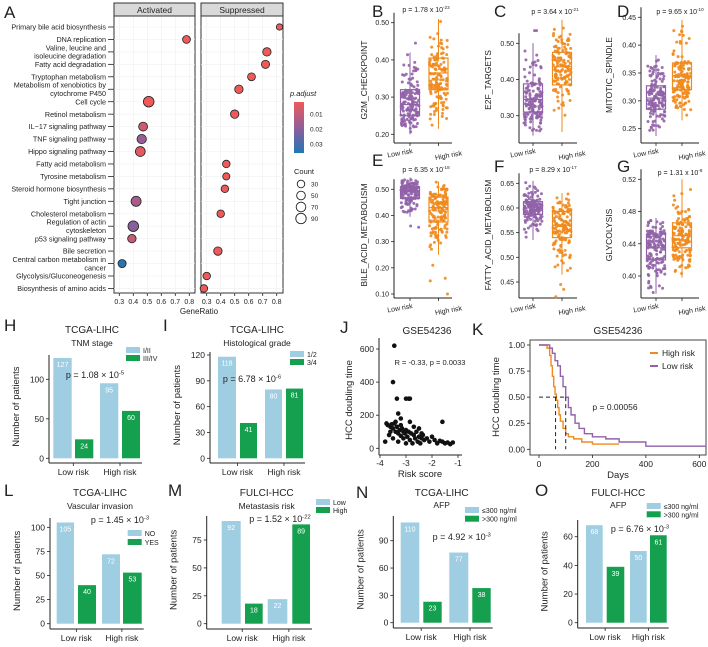  Describe the element at coordinates (364, 234) in the screenshot. I see `y-axis-title: BILE_ACID_METABOLISM` at that location.